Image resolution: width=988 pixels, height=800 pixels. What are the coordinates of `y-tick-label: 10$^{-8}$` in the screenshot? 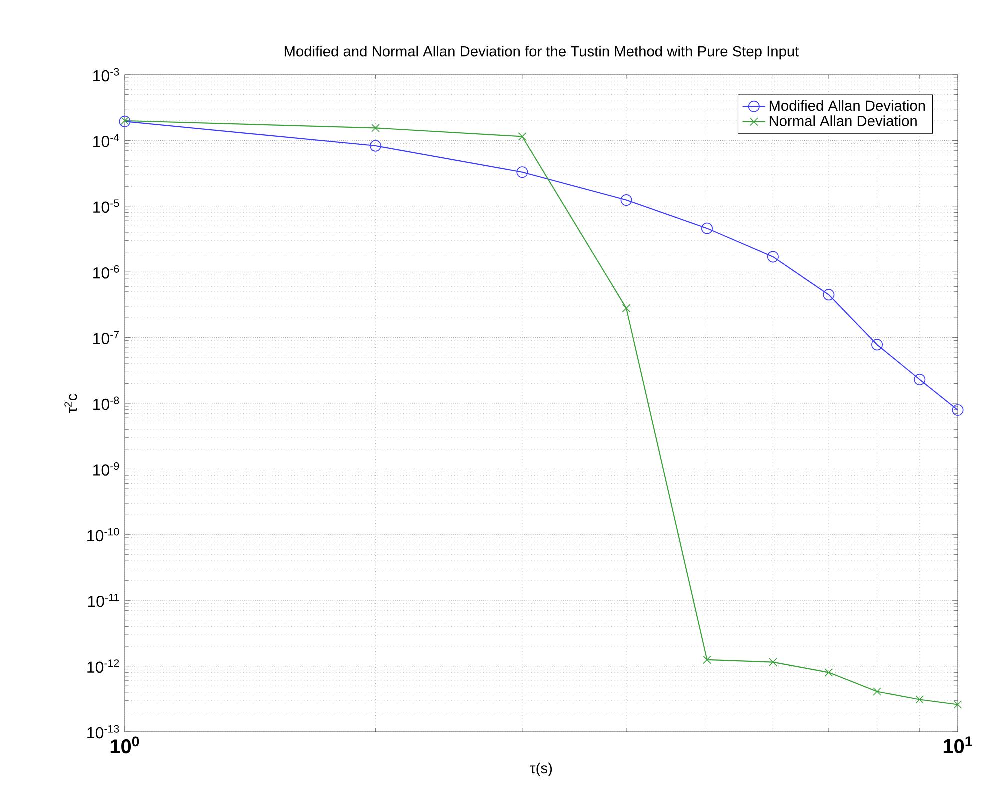 It's located at (107, 403).